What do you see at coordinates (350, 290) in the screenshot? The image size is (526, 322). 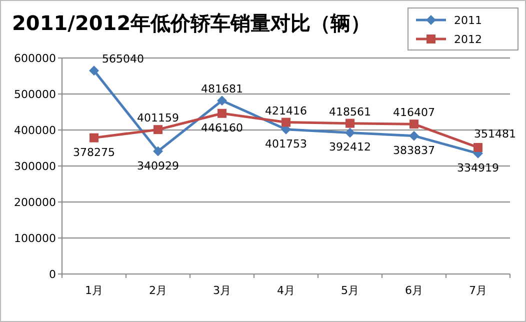 I see `x-tick-label: 5月` at bounding box center [350, 290].